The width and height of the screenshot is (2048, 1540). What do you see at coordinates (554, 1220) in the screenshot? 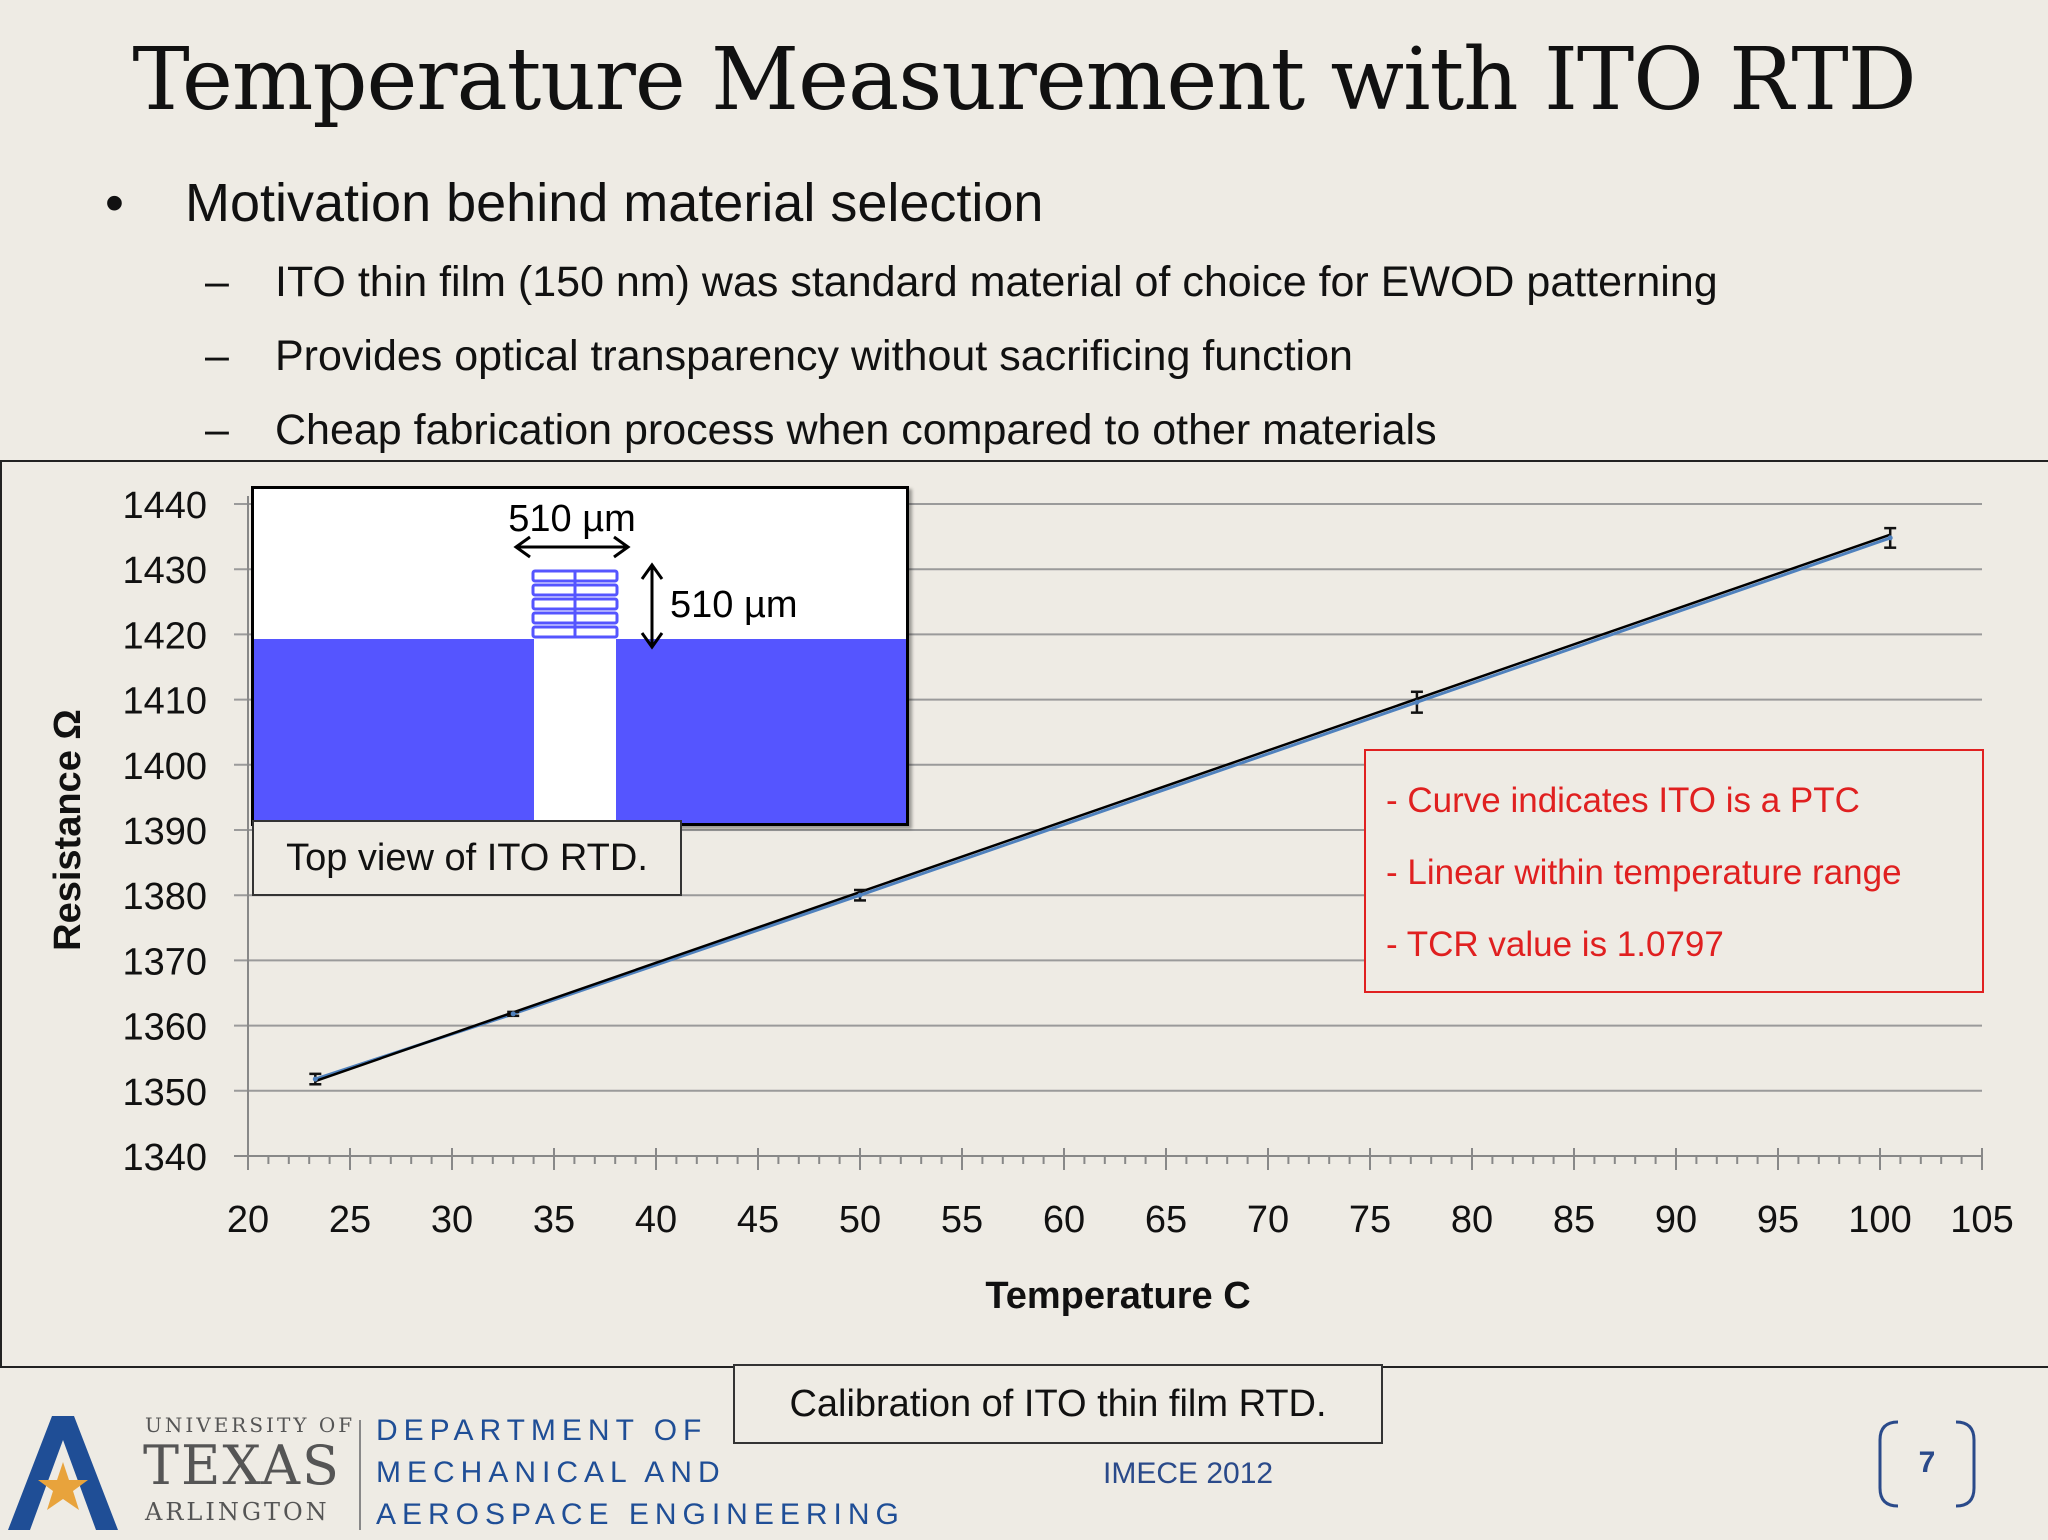
I see `x-tick-label: 35` at bounding box center [554, 1220].